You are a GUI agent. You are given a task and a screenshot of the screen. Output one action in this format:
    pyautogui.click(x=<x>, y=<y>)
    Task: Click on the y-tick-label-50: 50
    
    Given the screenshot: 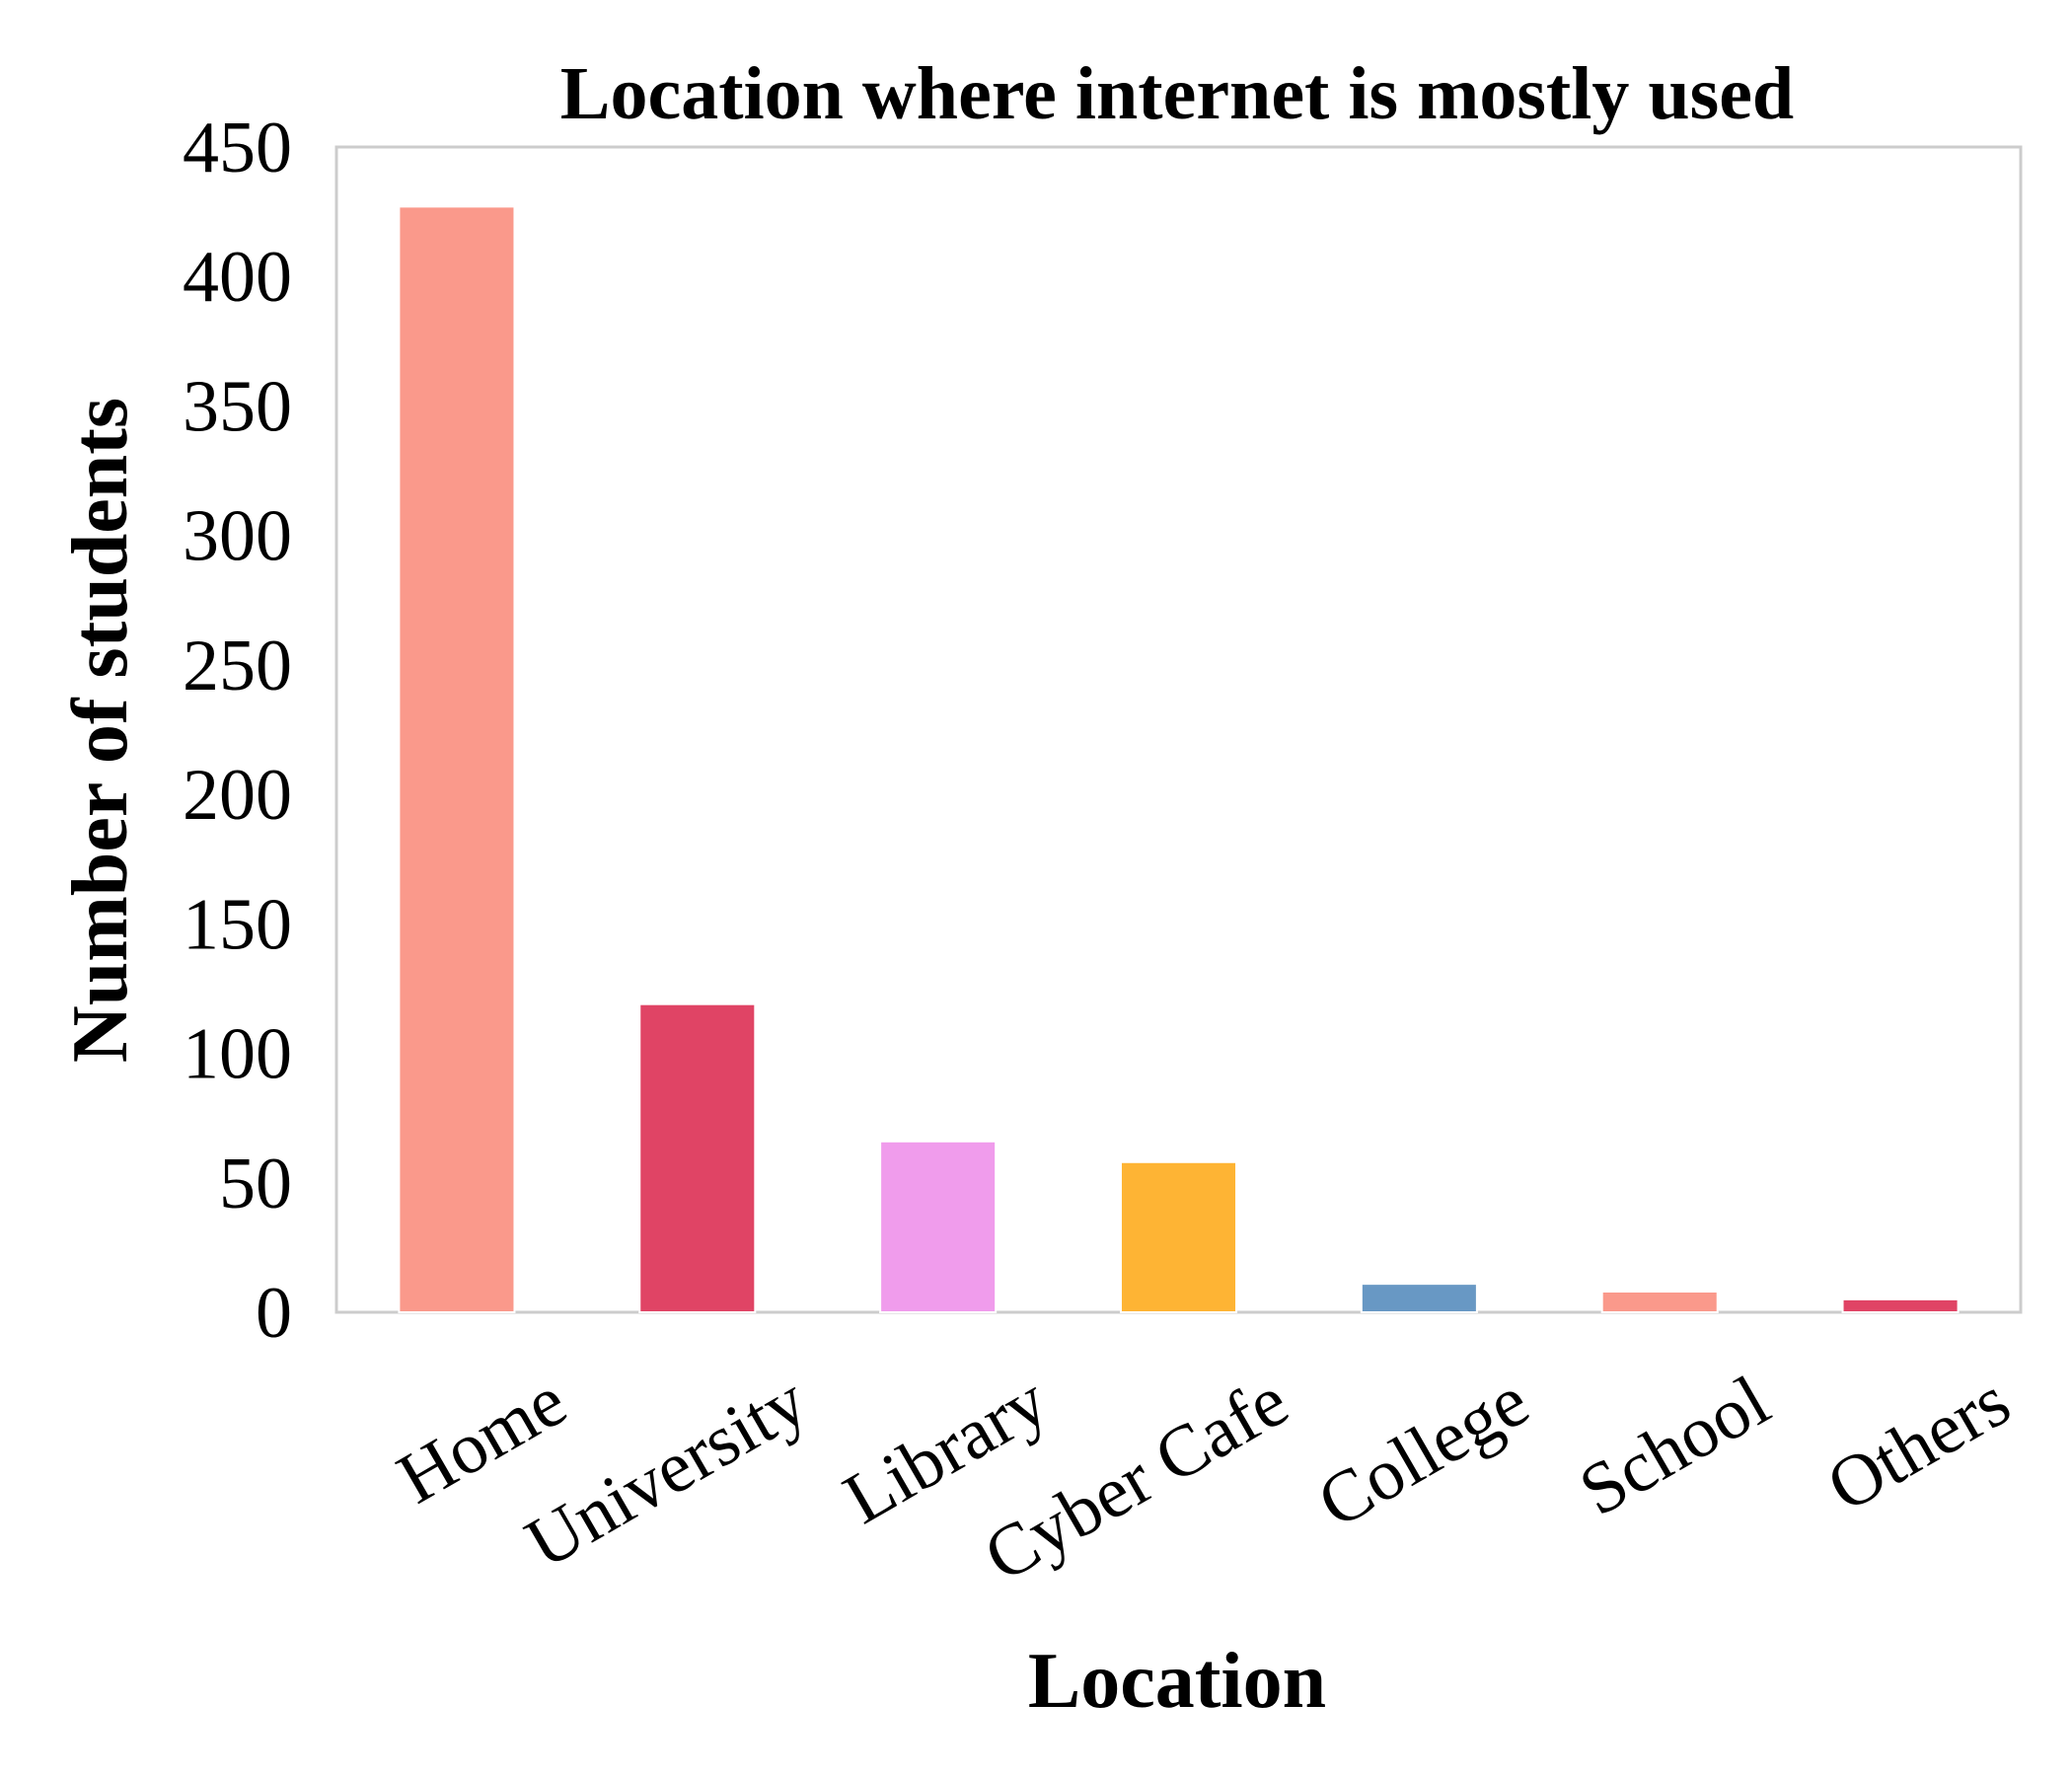 What is the action you would take?
    pyautogui.click(x=255, y=1184)
    